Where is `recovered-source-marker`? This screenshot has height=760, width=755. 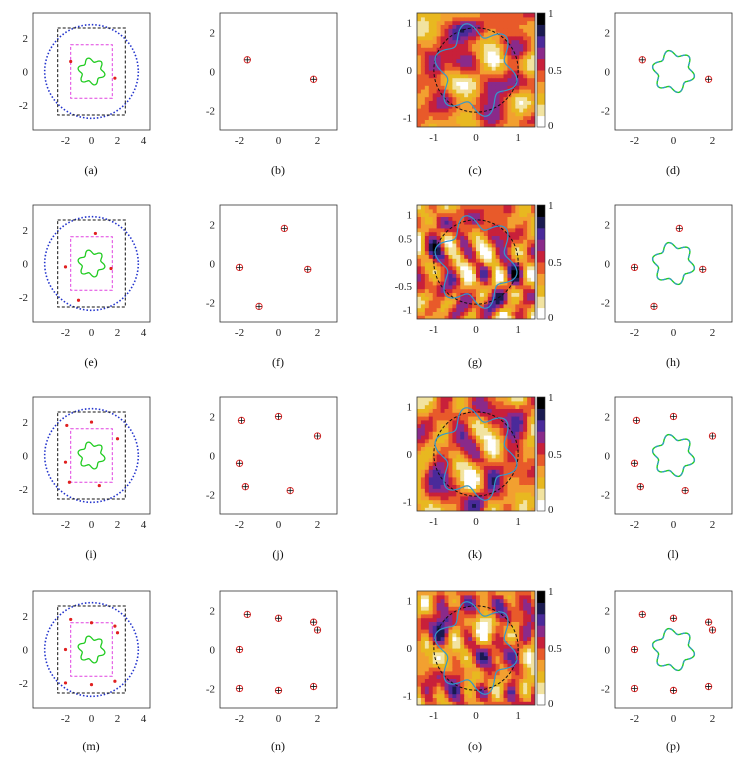
recovered-source-marker is located at coordinates (317, 630).